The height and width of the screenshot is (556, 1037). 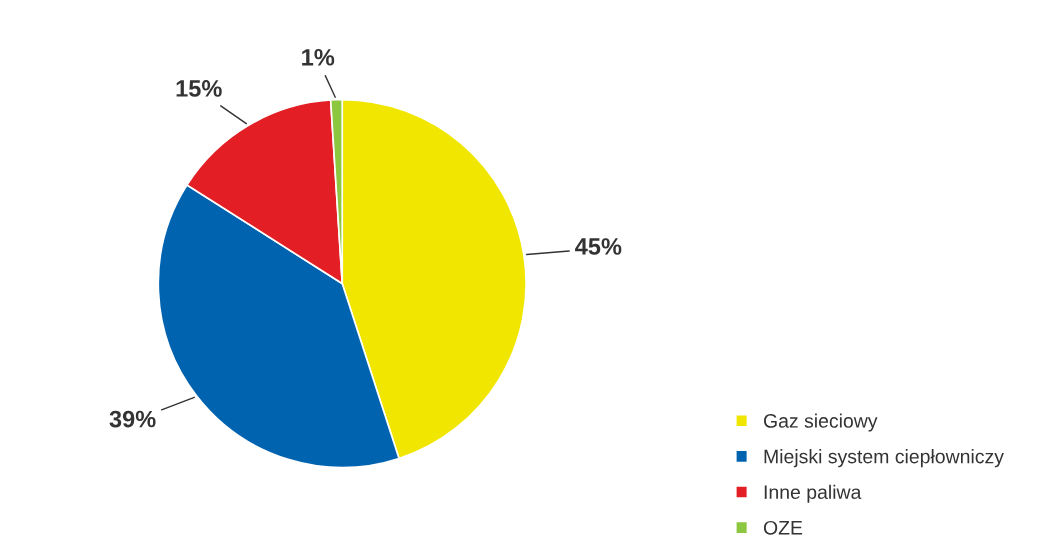 I want to click on data-label: 39%, so click(x=132, y=419).